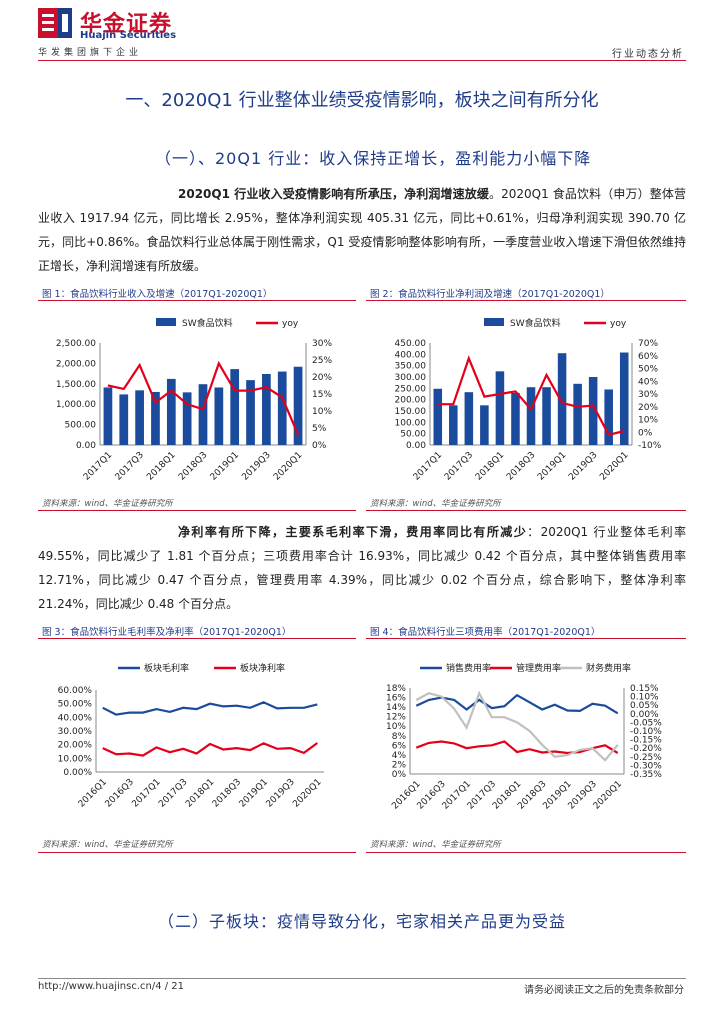 This screenshot has width=724, height=1024. What do you see at coordinates (362, 978) in the screenshot?
I see `footer-divider` at bounding box center [362, 978].